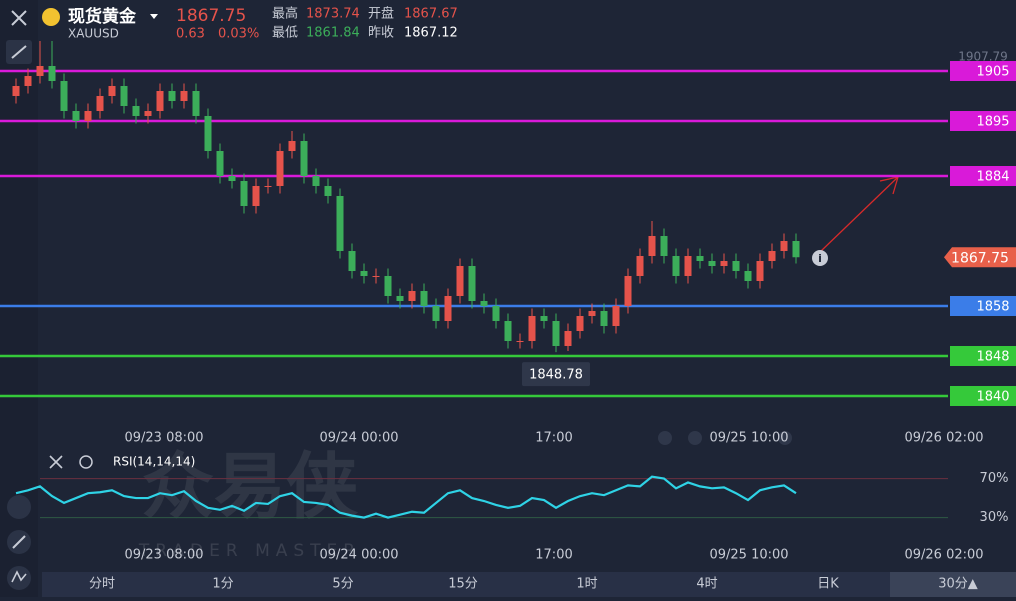  What do you see at coordinates (333, 33) in the screenshot?
I see `stat-value: 1861.84` at bounding box center [333, 33].